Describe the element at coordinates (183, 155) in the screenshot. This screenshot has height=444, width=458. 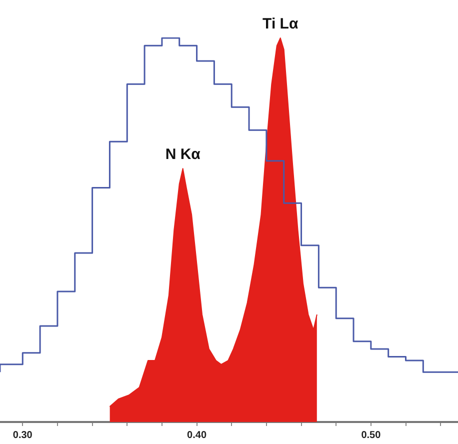
I see `annotation: N Kα` at that location.